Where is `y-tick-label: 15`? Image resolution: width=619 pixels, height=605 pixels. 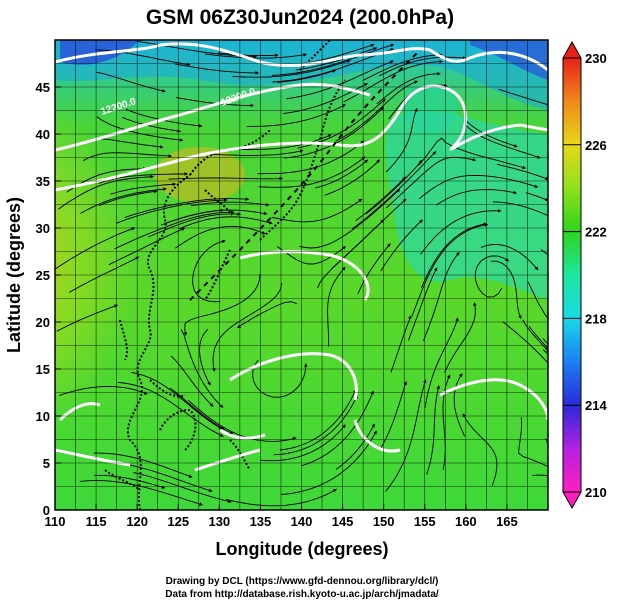 y-tick-label: 15 is located at coordinates (43, 369).